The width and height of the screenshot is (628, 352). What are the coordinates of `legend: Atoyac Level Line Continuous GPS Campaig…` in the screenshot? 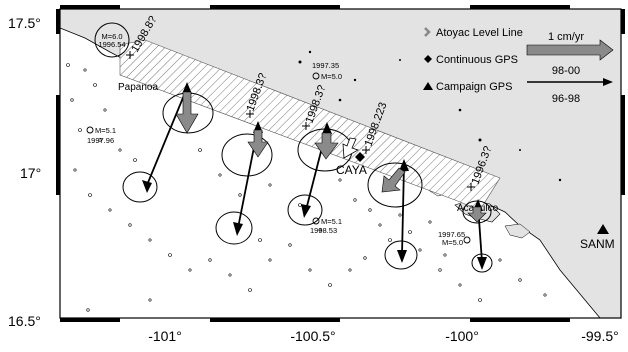 It's located at (518, 66).